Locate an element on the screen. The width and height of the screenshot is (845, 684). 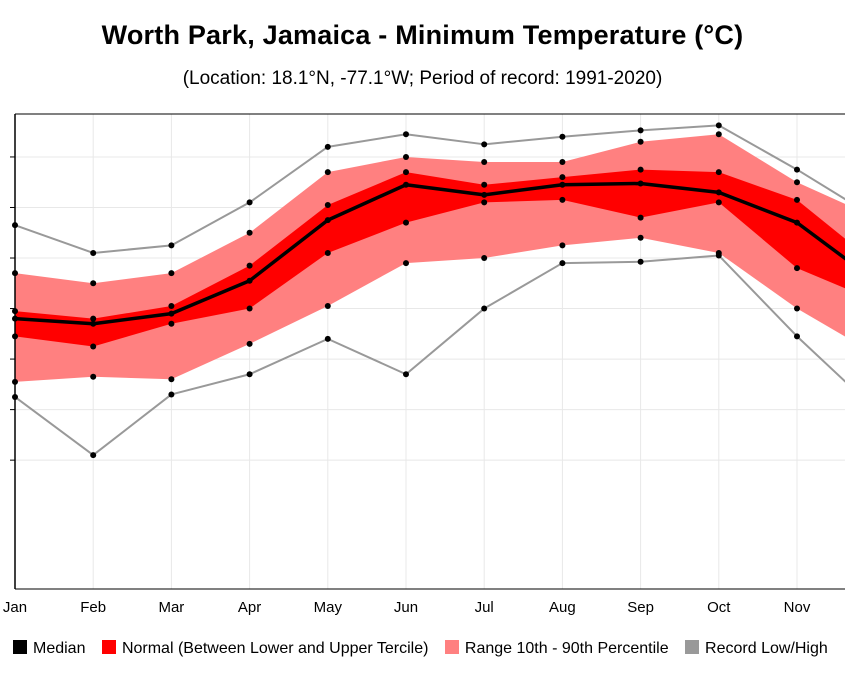
x-tick-label: May is located at coordinates (328, 607).